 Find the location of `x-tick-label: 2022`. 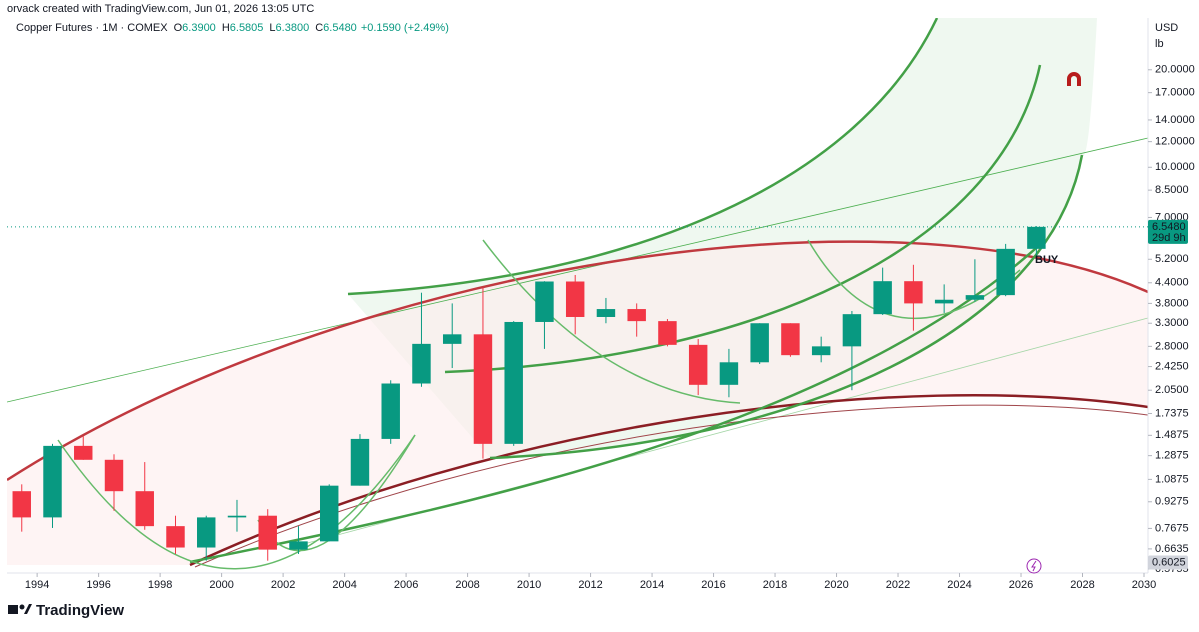

x-tick-label: 2022 is located at coordinates (898, 585).